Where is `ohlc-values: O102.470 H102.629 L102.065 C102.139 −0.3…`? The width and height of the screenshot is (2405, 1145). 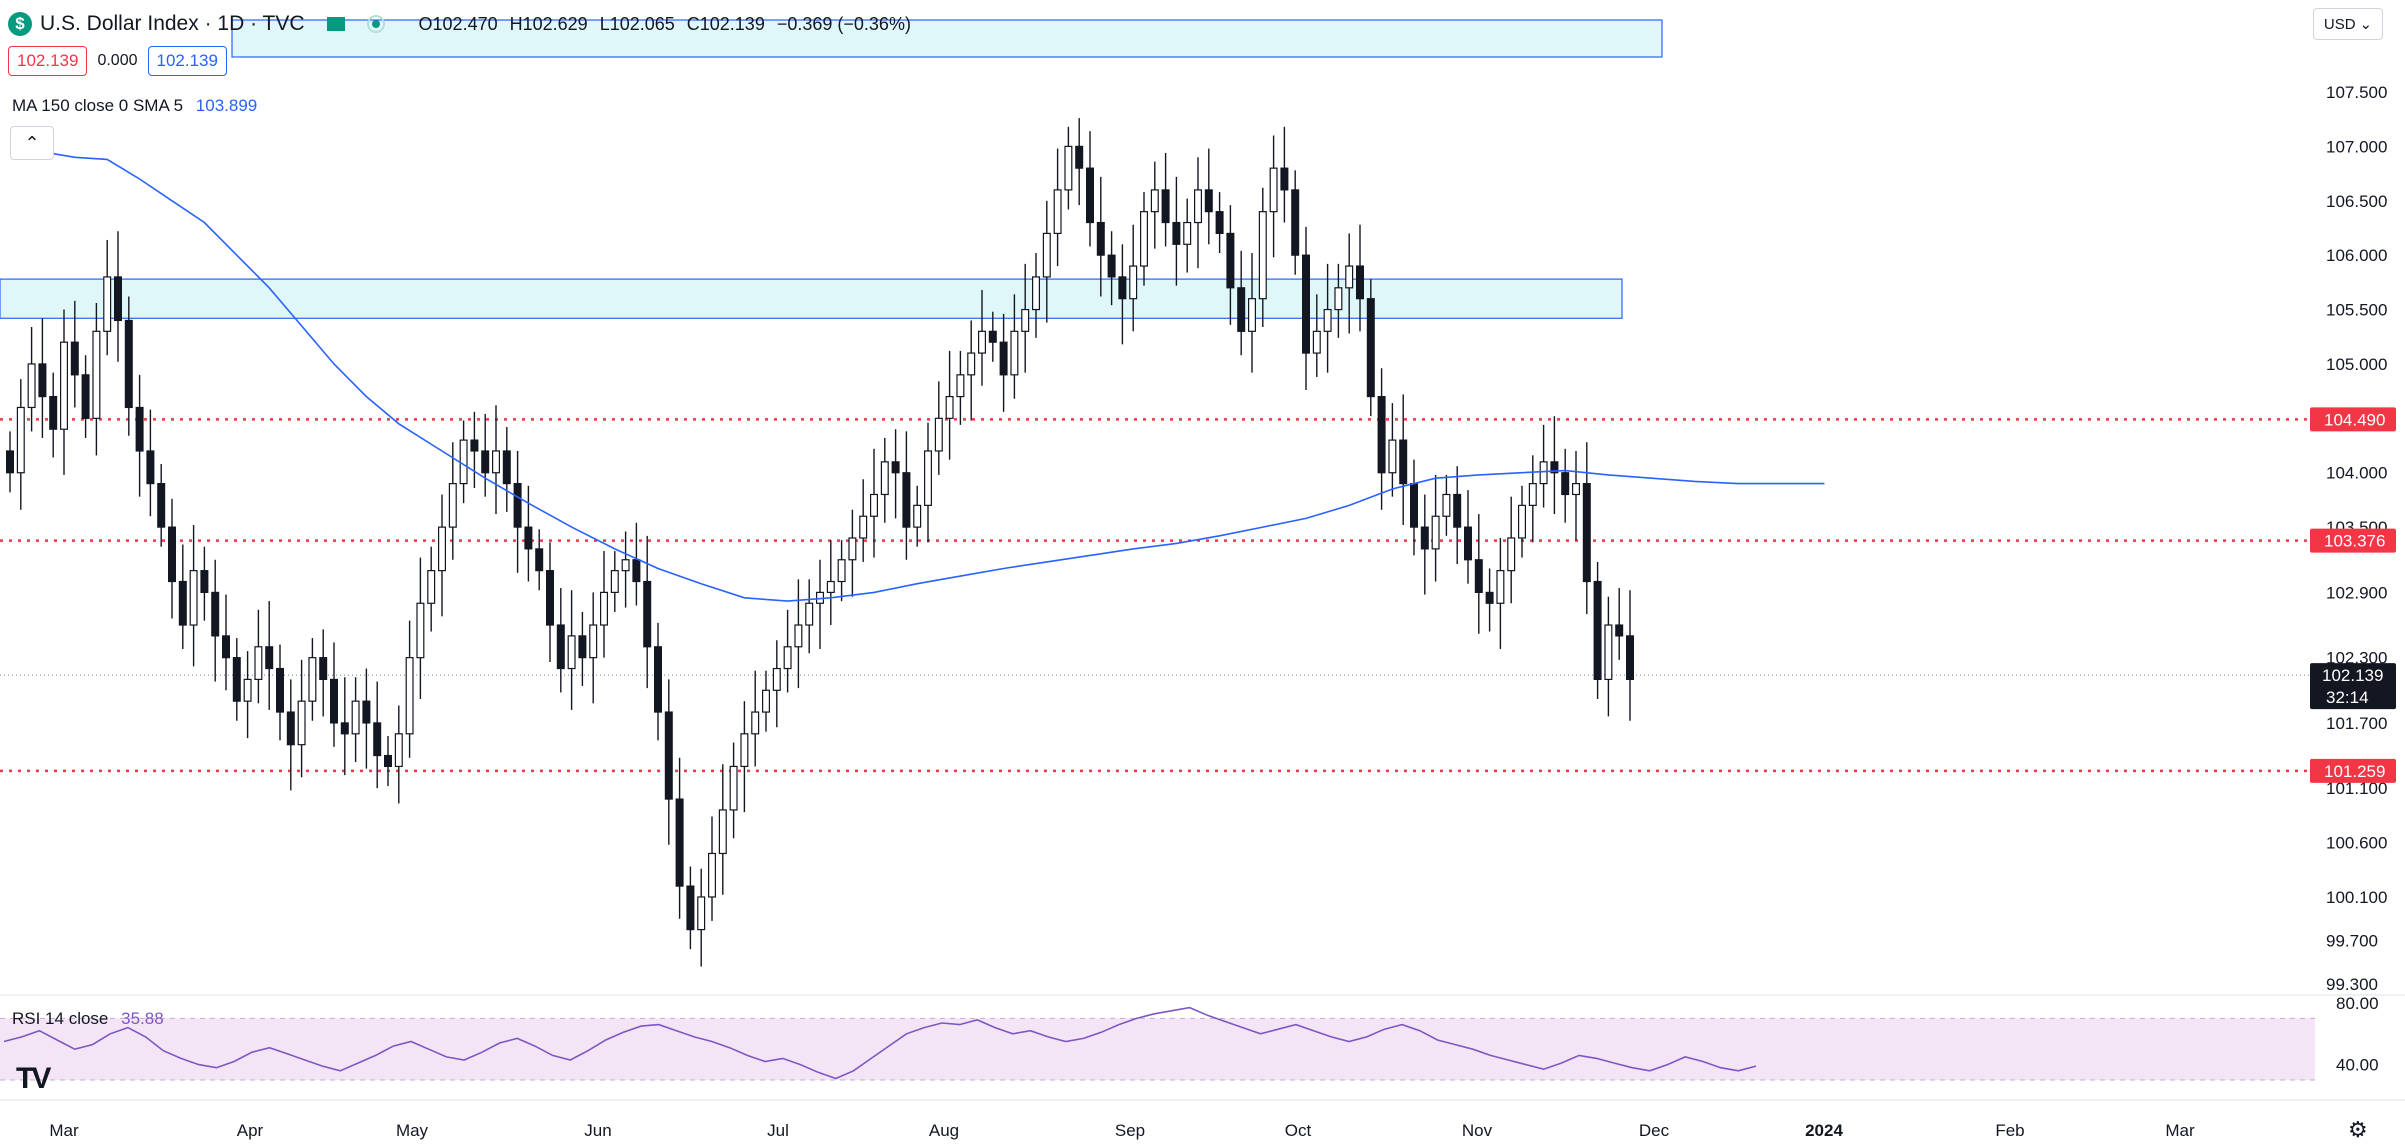
ohlc-values: O102.470 H102.629 L102.065 C102.139 −0.3… is located at coordinates (665, 24).